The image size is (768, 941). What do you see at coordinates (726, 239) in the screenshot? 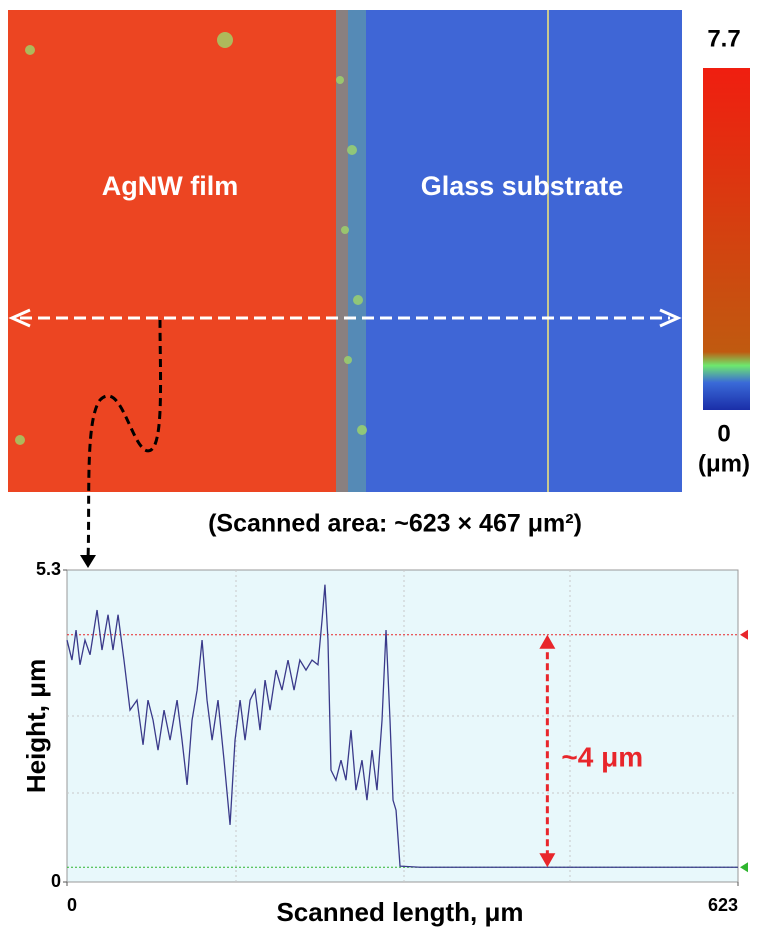
I see `colorbar` at bounding box center [726, 239].